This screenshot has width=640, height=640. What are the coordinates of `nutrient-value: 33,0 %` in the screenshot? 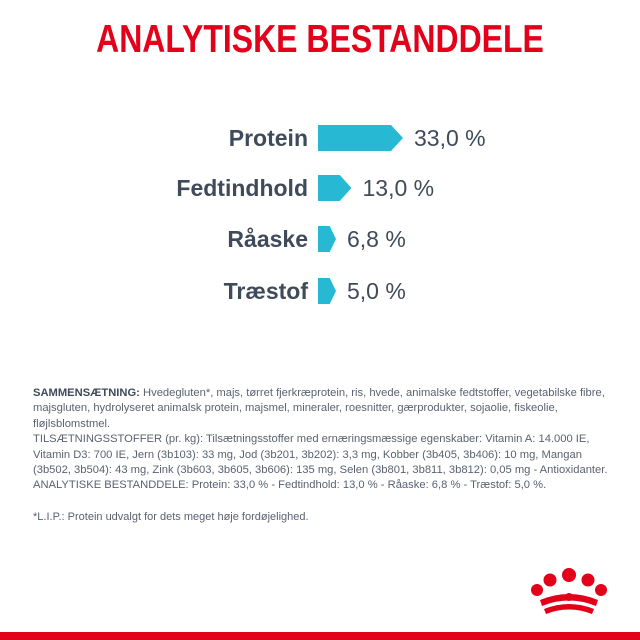 It's located at (450, 138).